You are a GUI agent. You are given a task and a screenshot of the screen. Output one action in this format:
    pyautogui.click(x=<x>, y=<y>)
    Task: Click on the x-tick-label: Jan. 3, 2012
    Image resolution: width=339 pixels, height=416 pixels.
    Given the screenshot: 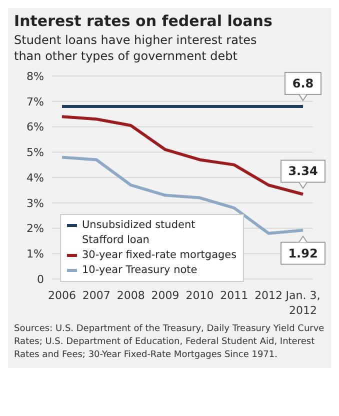 What is the action you would take?
    pyautogui.click(x=302, y=303)
    